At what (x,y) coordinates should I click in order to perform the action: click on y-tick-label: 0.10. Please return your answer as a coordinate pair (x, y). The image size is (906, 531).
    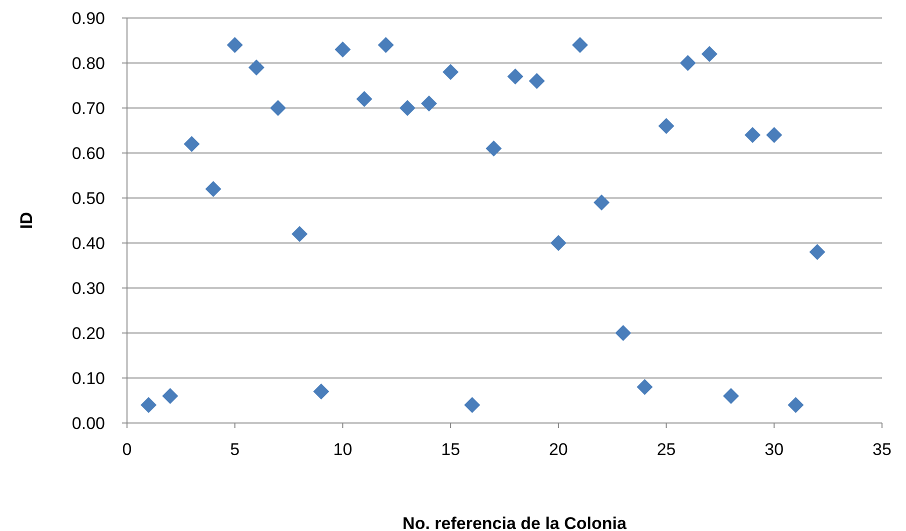
    Looking at the image, I should click on (88, 378).